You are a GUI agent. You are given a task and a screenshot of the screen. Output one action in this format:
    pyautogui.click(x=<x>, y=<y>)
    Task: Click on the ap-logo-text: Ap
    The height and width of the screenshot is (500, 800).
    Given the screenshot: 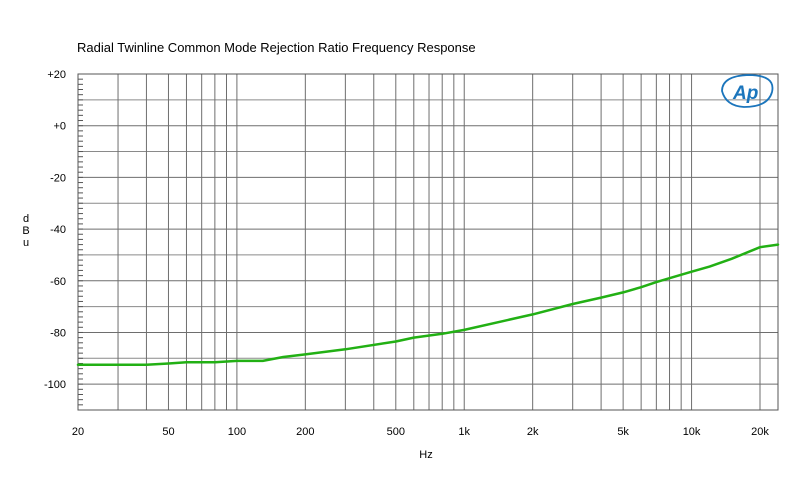 What is the action you would take?
    pyautogui.click(x=745, y=93)
    